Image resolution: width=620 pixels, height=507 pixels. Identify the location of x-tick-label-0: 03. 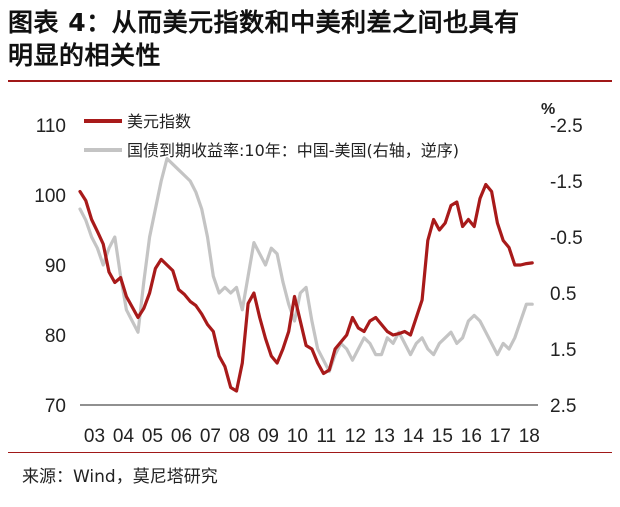
(94, 436).